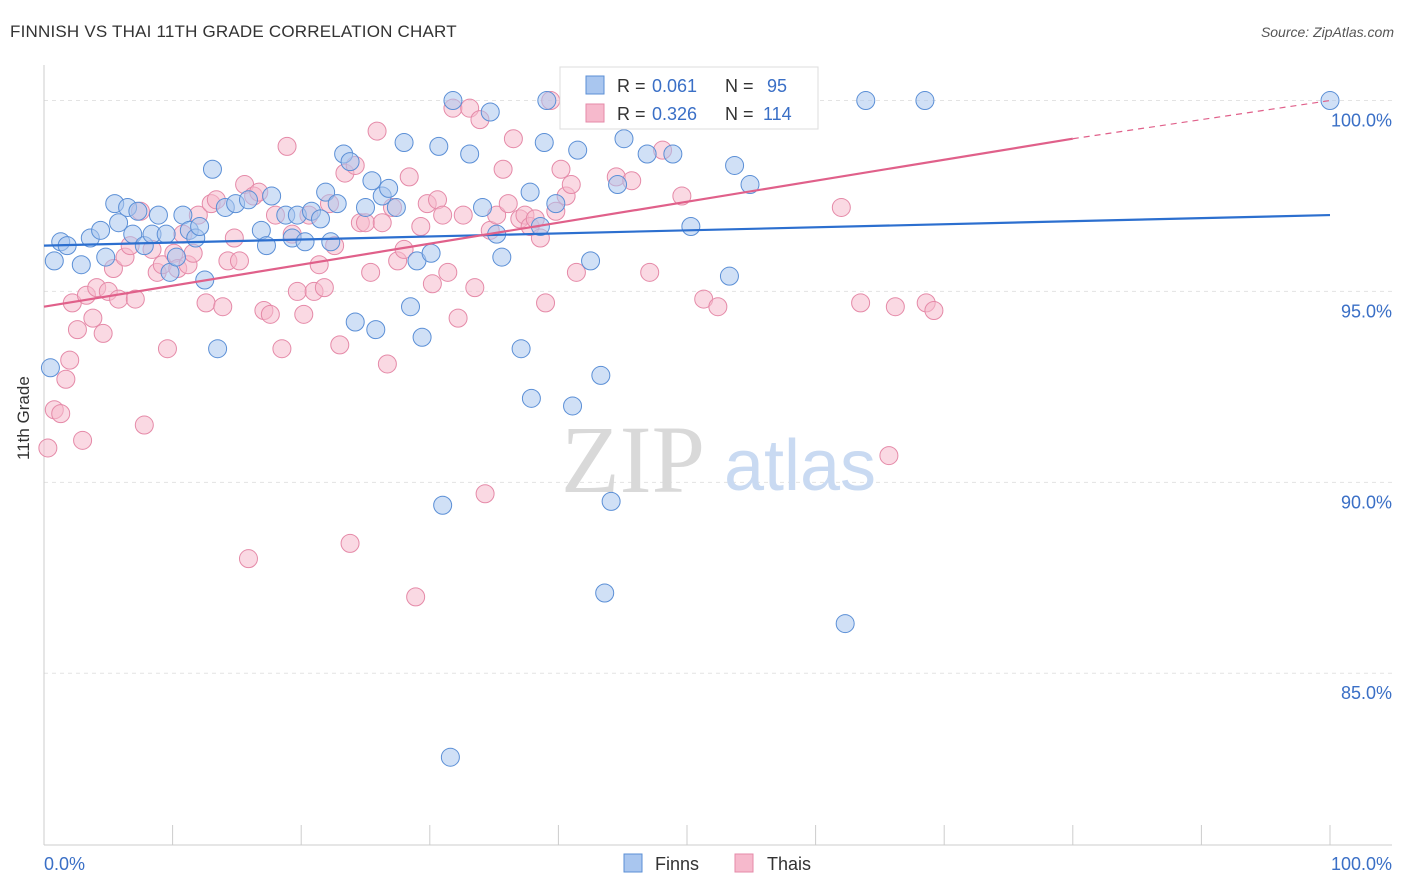 Image resolution: width=1406 pixels, height=892 pixels. Describe the element at coordinates (1361, 864) in the screenshot. I see `x-tick-label: 100.0%` at that location.